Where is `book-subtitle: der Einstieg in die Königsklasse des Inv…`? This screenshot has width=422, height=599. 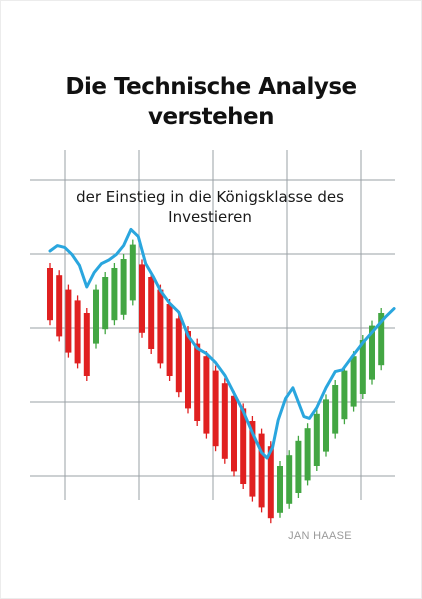
book-subtitle: der Einstieg in die Königsklasse des Inv… is located at coordinates (210, 207).